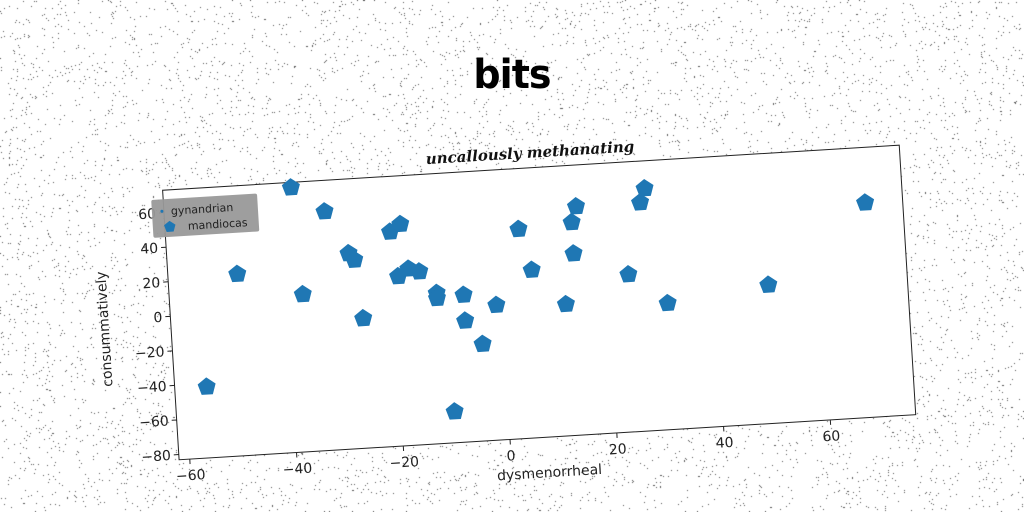 This screenshot has width=1024, height=512. I want to click on x-axis-ticks: −60 −40 −20 0 20 40 60, so click(508, 452).